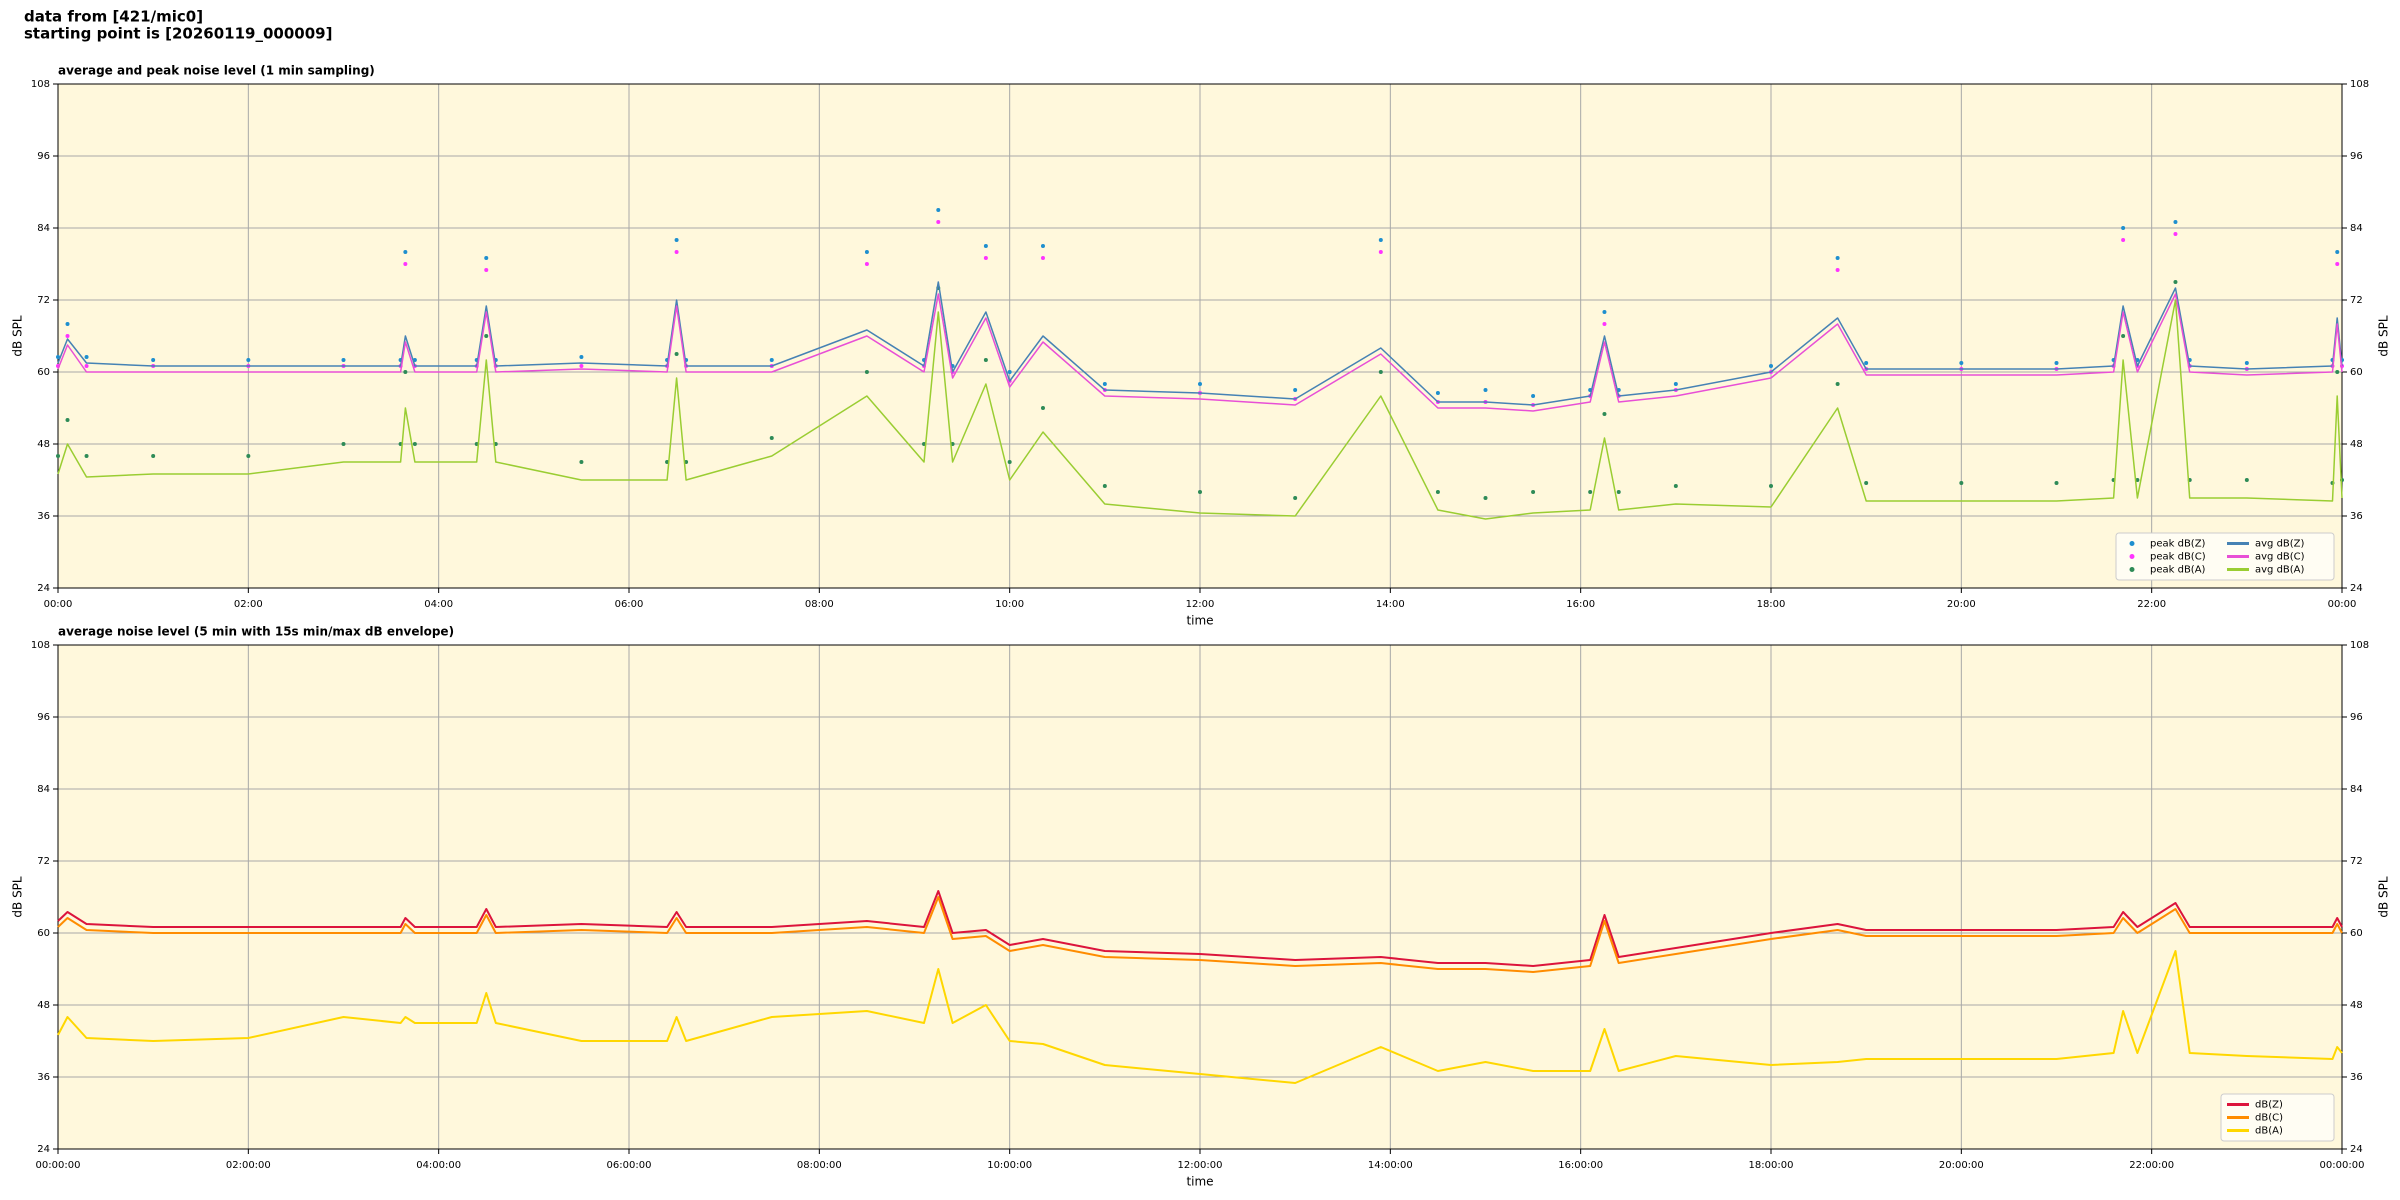 This screenshot has height=1200, width=2400. I want to click on x-tick-label: 06:00:00, so click(629, 1165).